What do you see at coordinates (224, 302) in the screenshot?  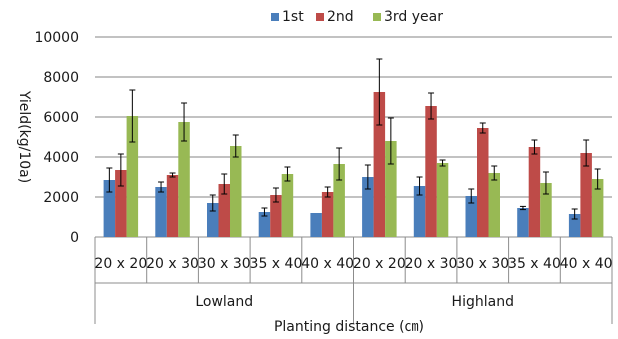 I see `x-group-label: Lowland` at bounding box center [224, 302].